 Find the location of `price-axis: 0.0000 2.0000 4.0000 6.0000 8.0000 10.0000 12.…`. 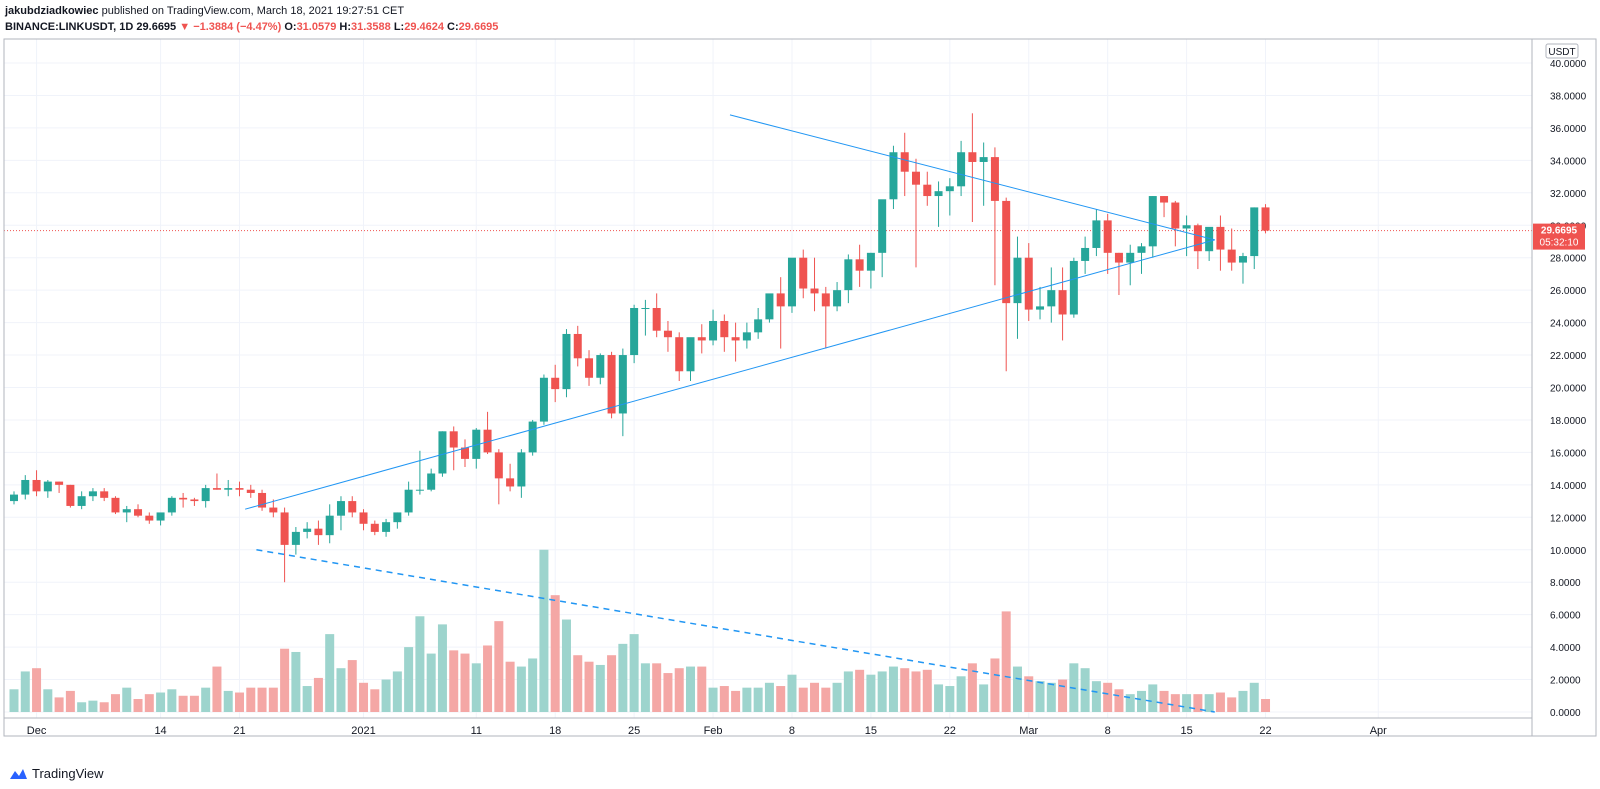

price-axis: 0.0000 2.0000 4.0000 6.0000 8.0000 10.0000 12.… is located at coordinates (1568, 389).